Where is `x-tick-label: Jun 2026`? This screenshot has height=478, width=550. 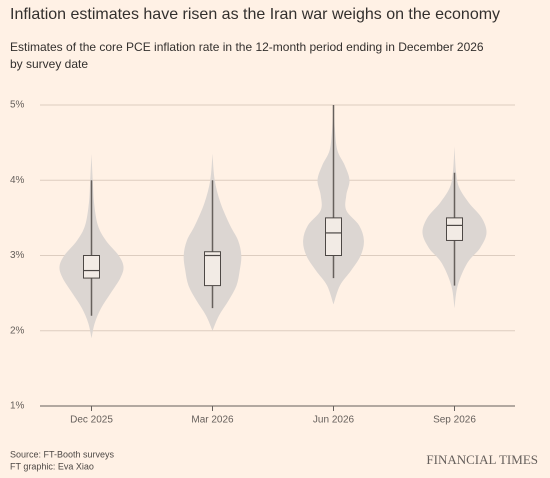 x-tick-label: Jun 2026 is located at coordinates (334, 420).